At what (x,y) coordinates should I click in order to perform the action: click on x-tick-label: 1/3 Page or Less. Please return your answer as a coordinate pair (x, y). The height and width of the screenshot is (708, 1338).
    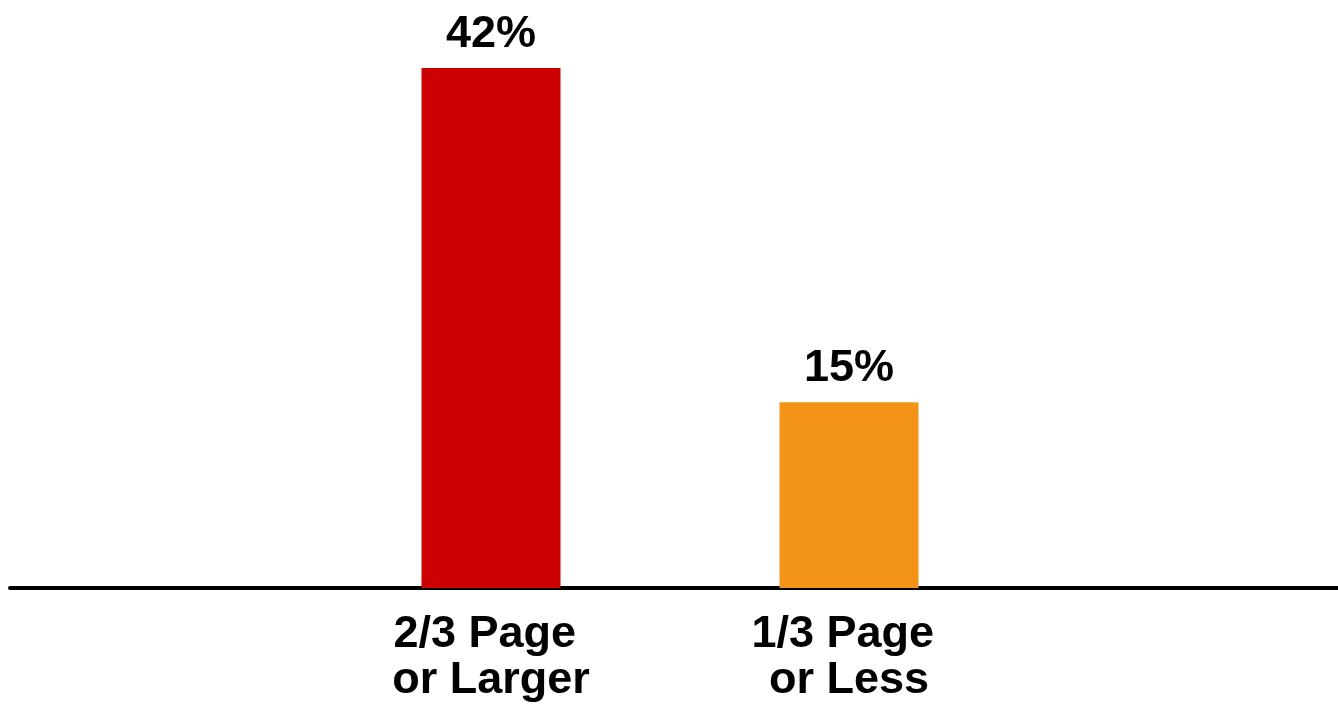
    Looking at the image, I should click on (849, 654).